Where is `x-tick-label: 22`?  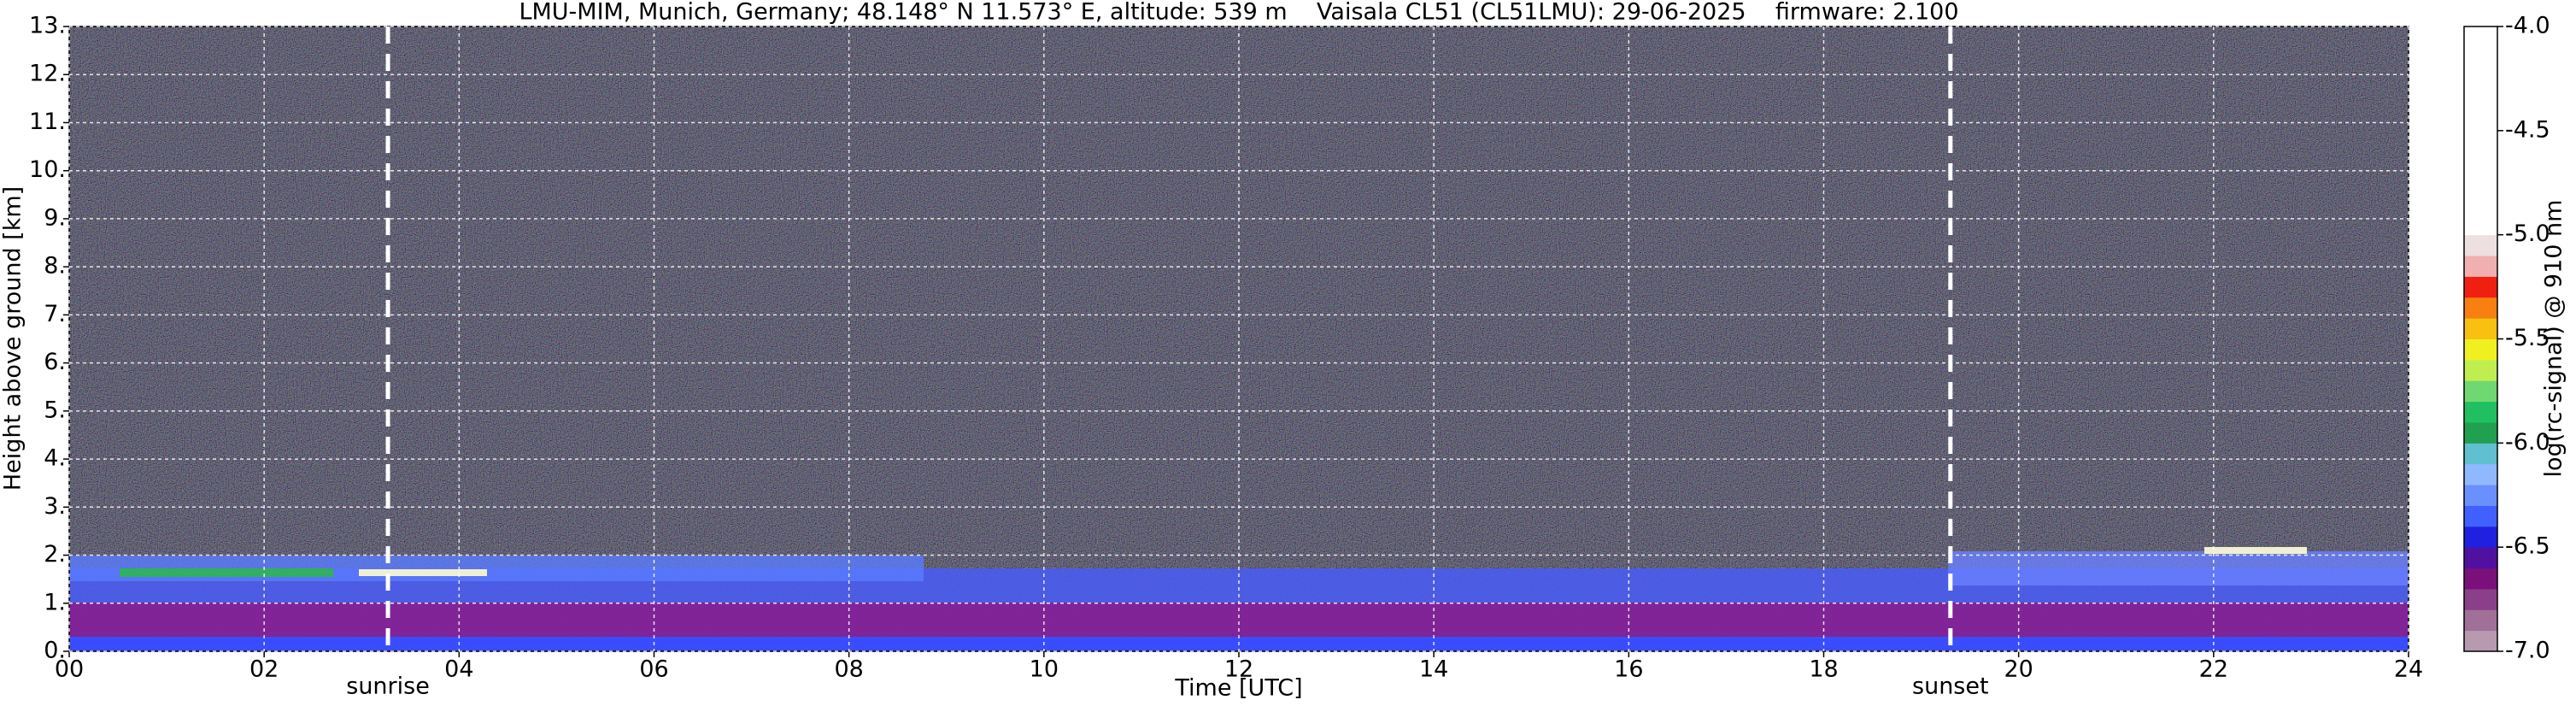 x-tick-label: 22 is located at coordinates (2213, 669).